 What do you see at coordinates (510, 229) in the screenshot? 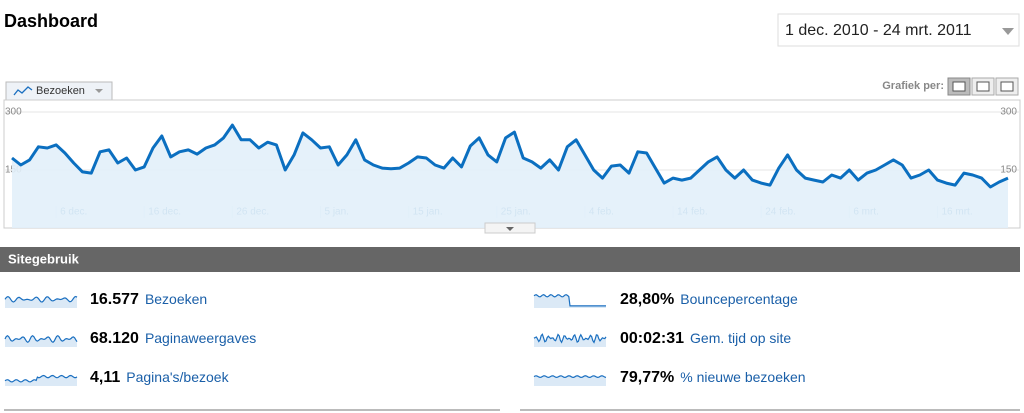
I see `expander-arrow` at bounding box center [510, 229].